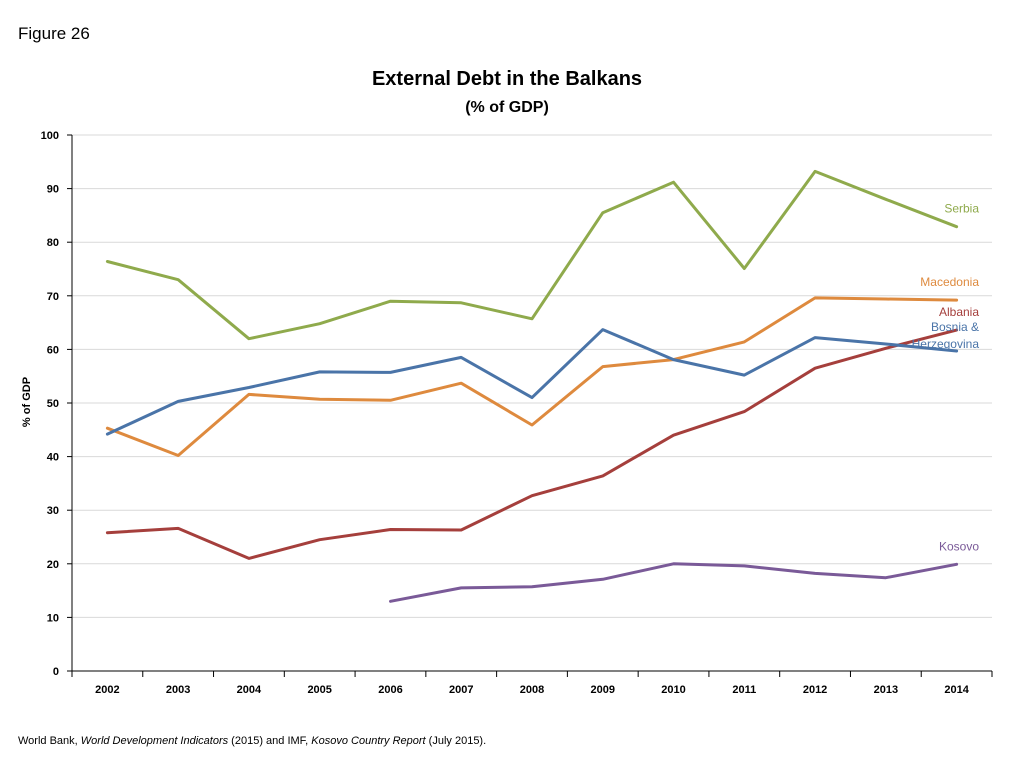 The width and height of the screenshot is (1024, 768). I want to click on series-label-macedonia: Macedonia, so click(949, 282).